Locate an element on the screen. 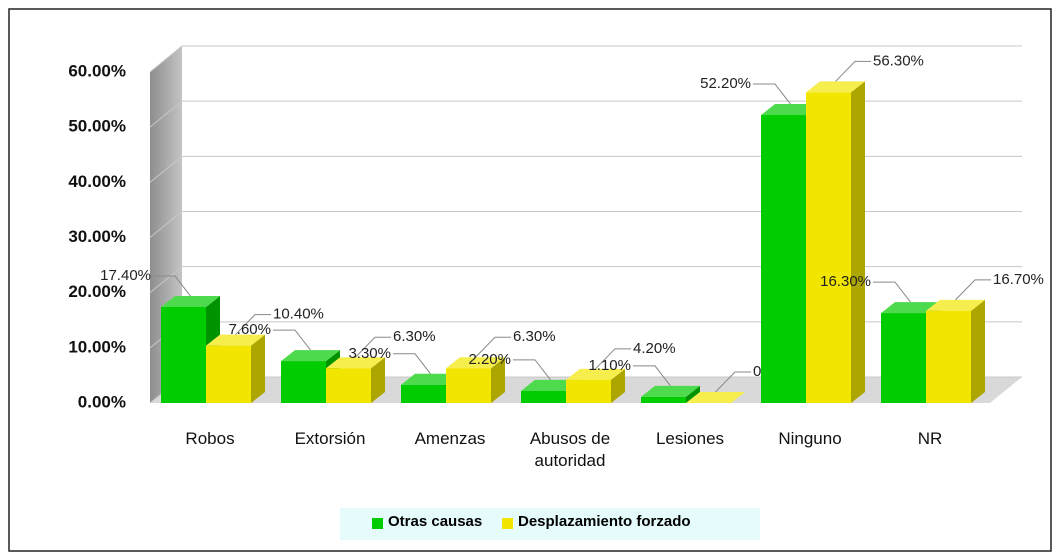  value-label: 1.10% is located at coordinates (609, 365).